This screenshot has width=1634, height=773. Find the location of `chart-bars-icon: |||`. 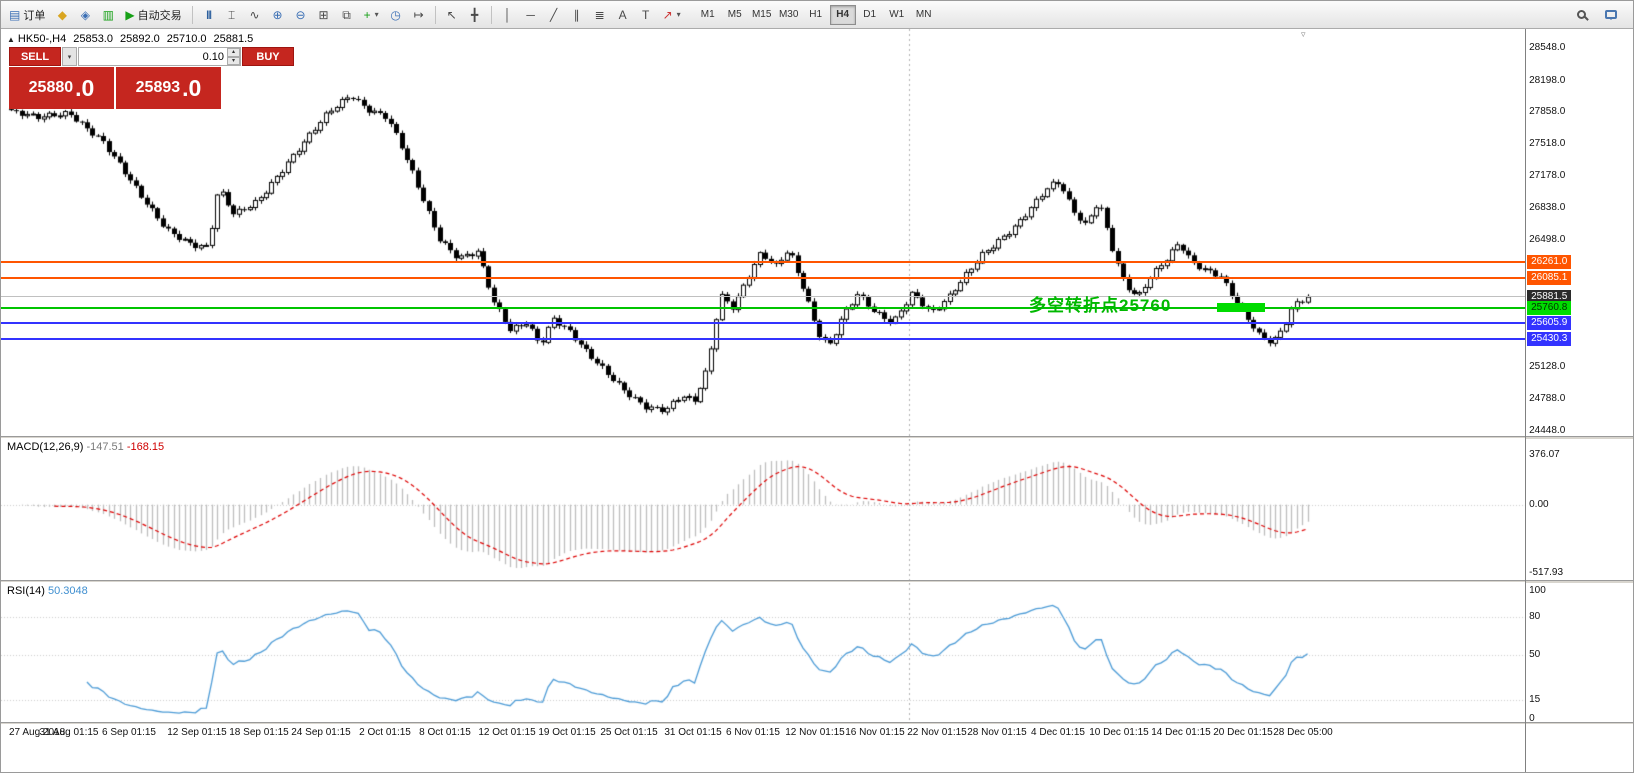

chart-bars-icon: ||| is located at coordinates (208, 14).